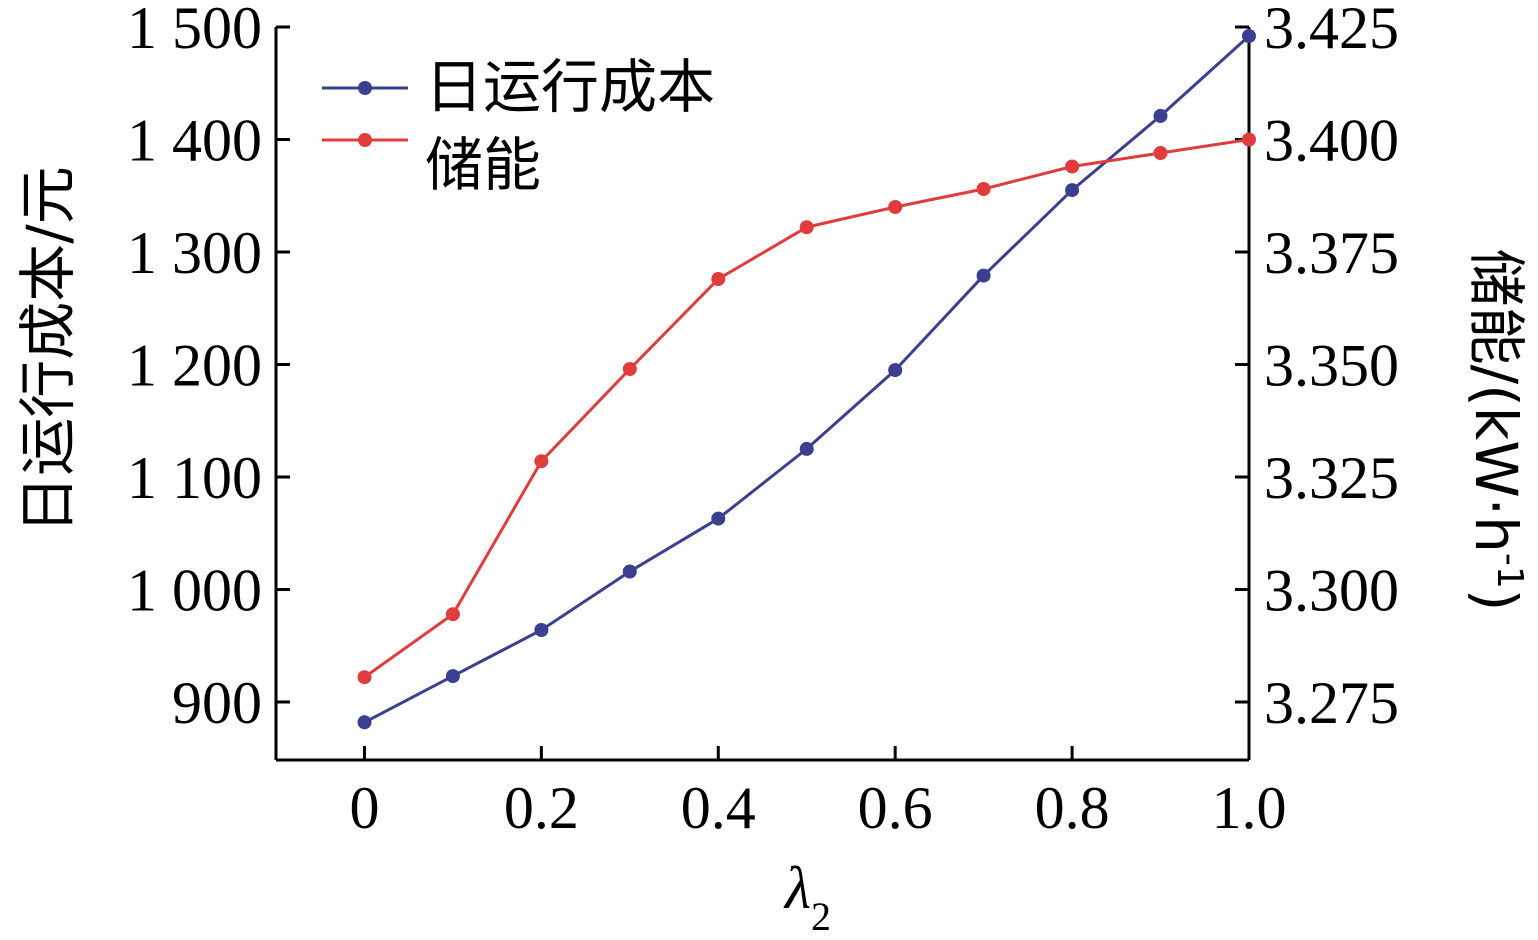 The height and width of the screenshot is (940, 1538). I want to click on right-y-tick-label: 3.400, so click(1331, 141).